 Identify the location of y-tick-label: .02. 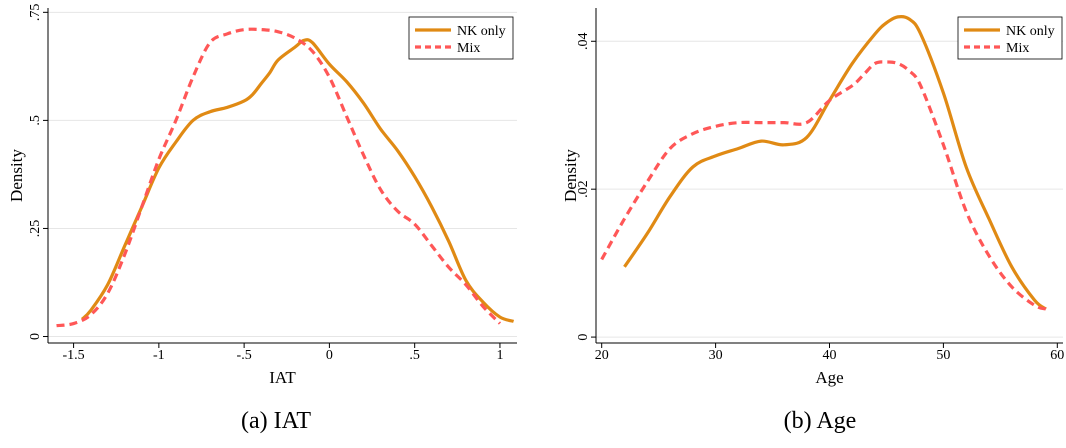
(583, 189).